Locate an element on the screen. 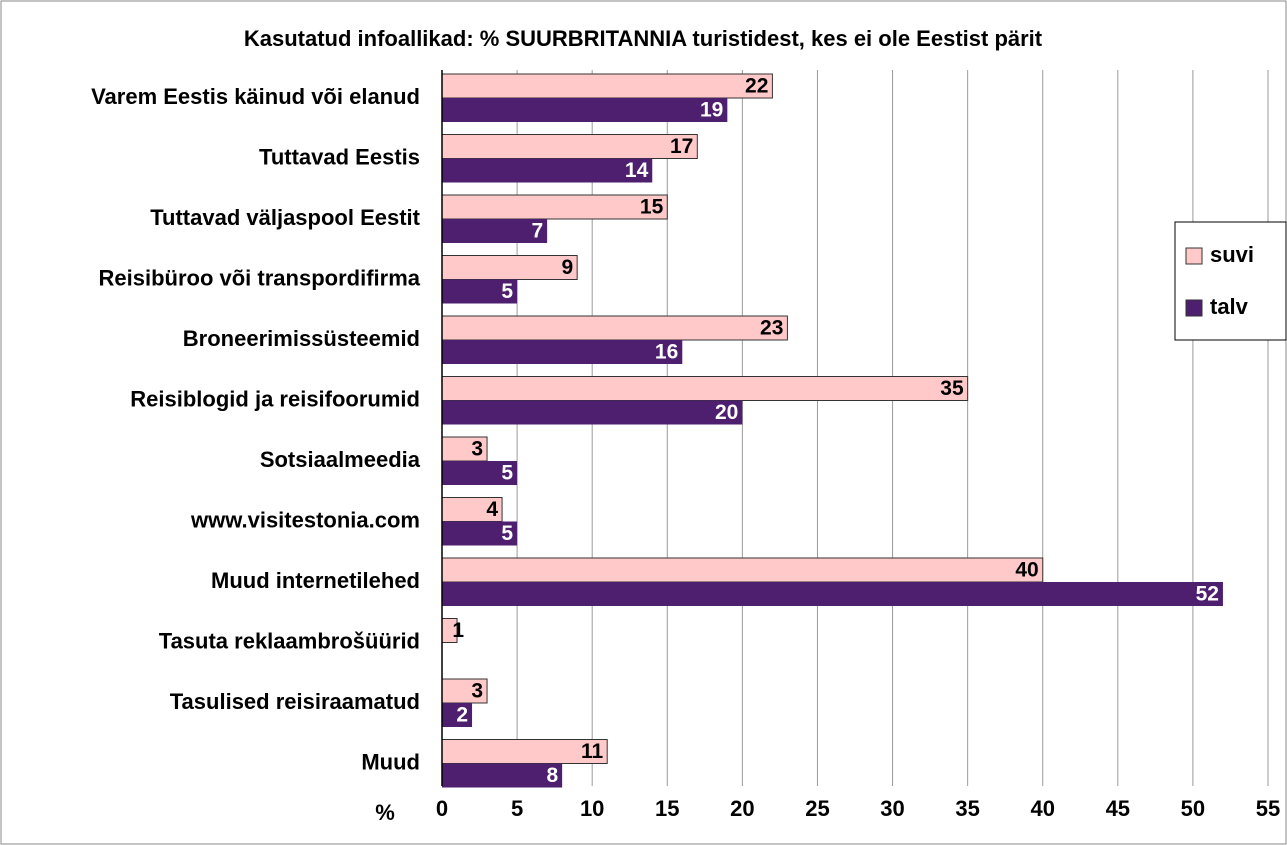  data-label: 16 is located at coordinates (666, 352).